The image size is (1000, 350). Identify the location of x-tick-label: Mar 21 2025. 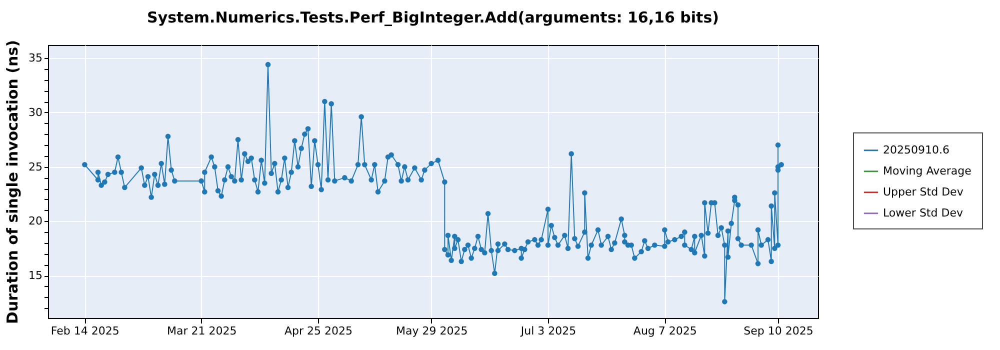
(201, 331).